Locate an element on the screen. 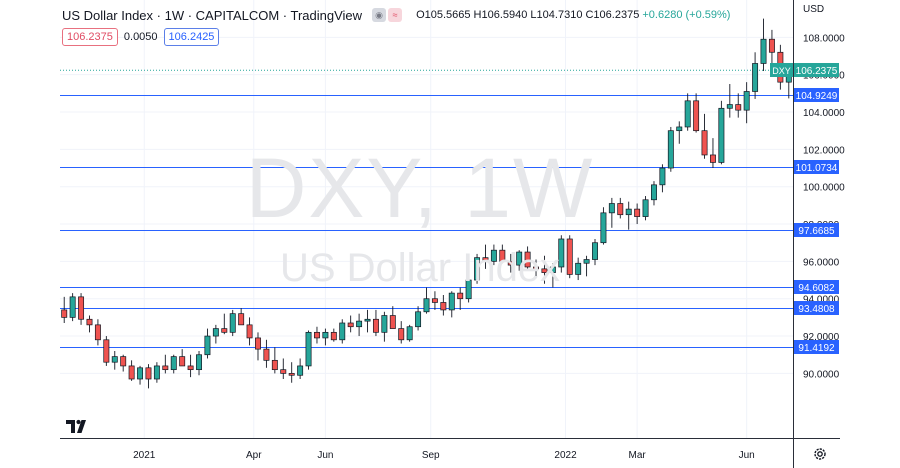 This screenshot has height=468, width=900. buy-price-button: 106.2425 is located at coordinates (191, 37).